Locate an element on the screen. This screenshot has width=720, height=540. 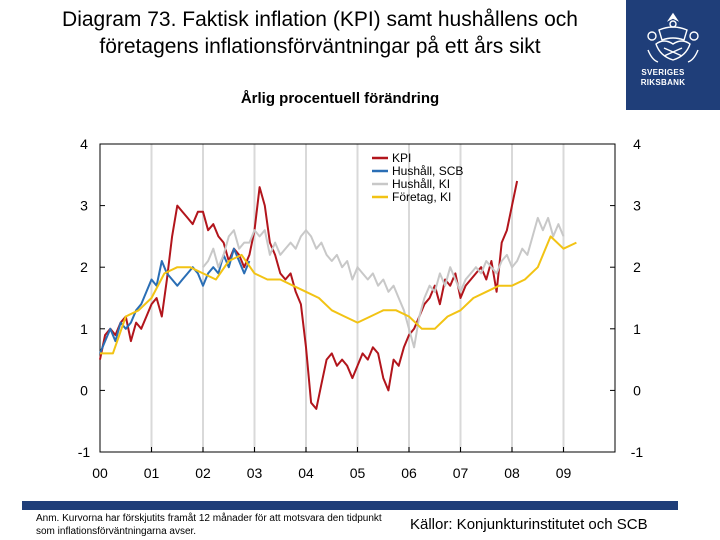
x-tick-label: 09 is located at coordinates (564, 473).